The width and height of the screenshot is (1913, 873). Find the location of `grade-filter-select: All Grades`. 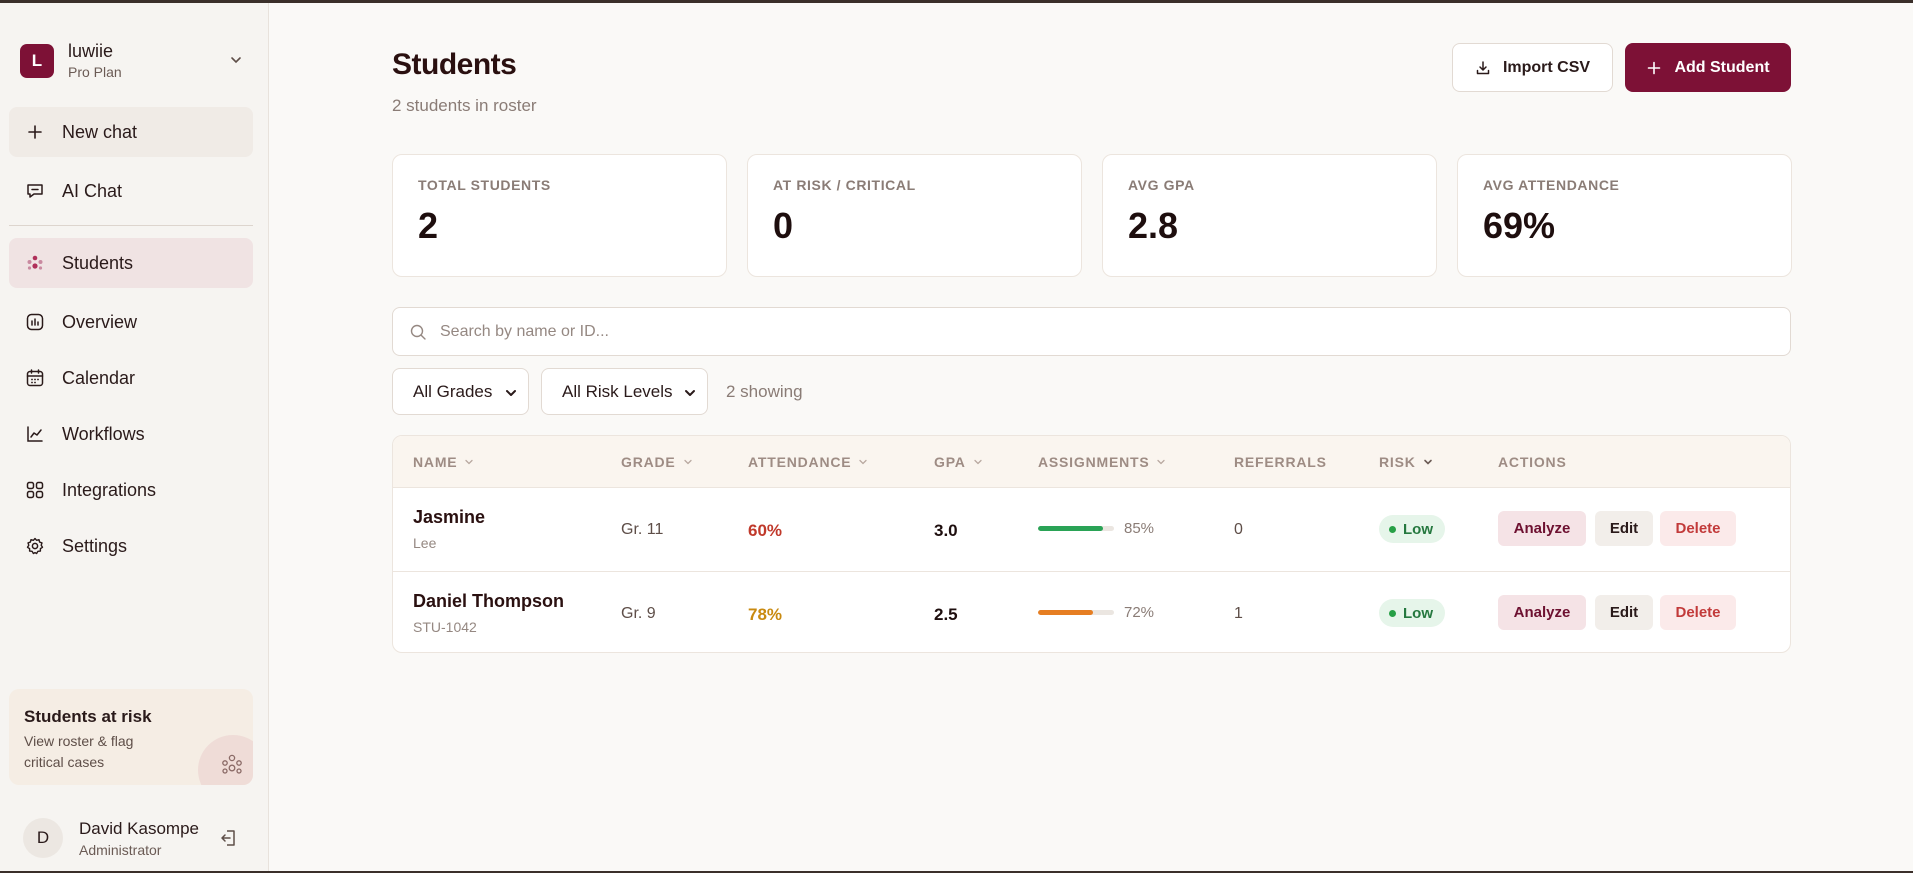

grade-filter-select: All Grades is located at coordinates (460, 391).